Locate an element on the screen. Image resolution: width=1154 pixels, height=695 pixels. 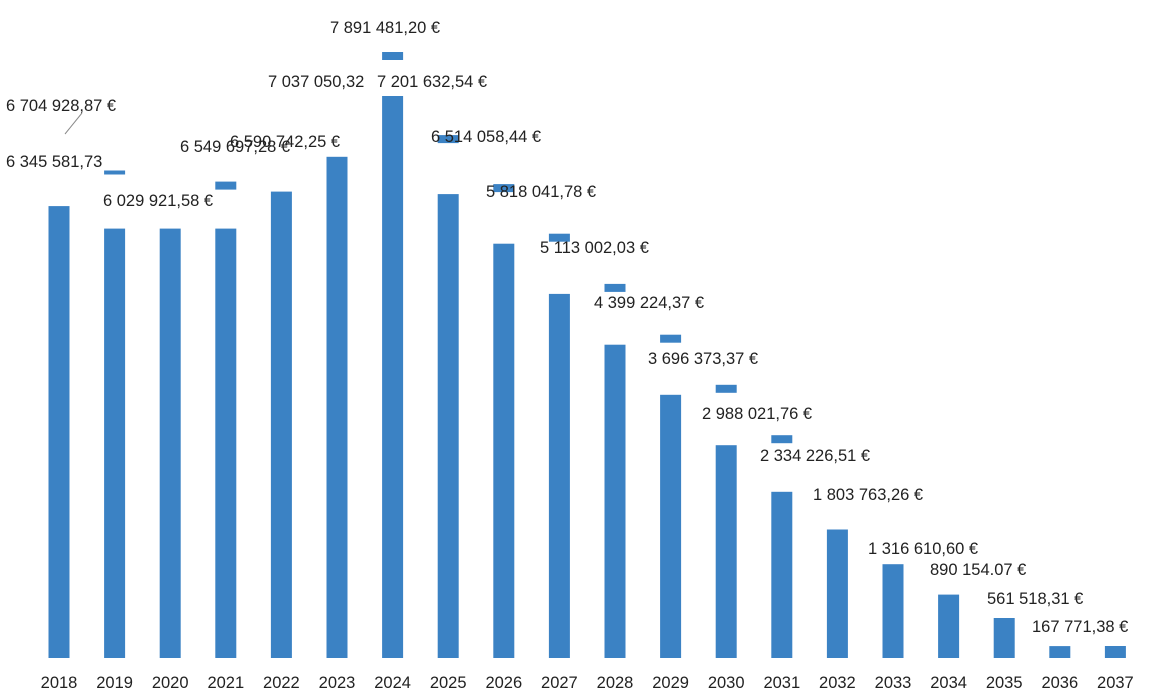
x-tick-2022: 2022 is located at coordinates (281, 683).